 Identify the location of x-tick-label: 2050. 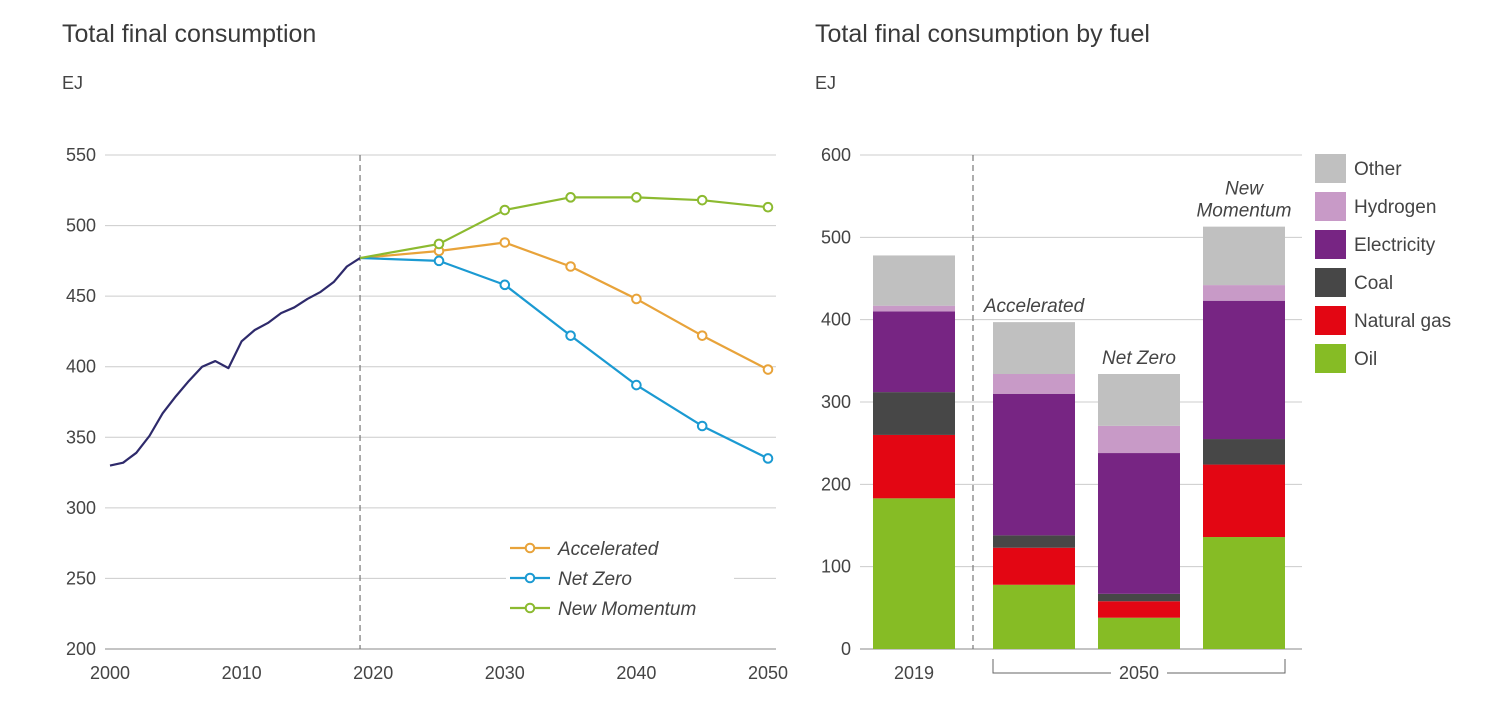
(768, 673).